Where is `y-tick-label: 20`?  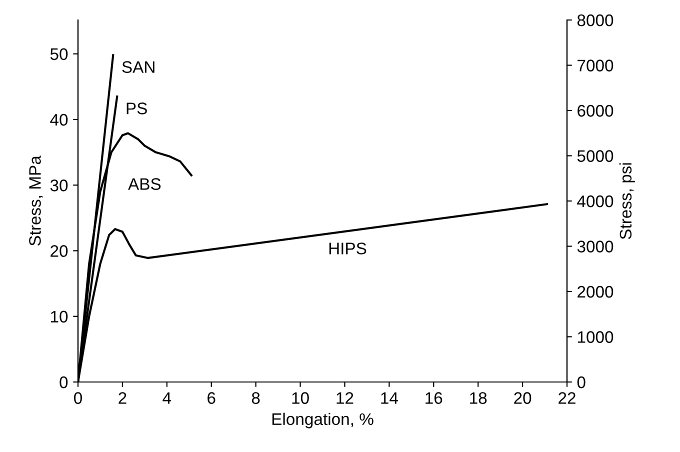 y-tick-label: 20 is located at coordinates (59, 251).